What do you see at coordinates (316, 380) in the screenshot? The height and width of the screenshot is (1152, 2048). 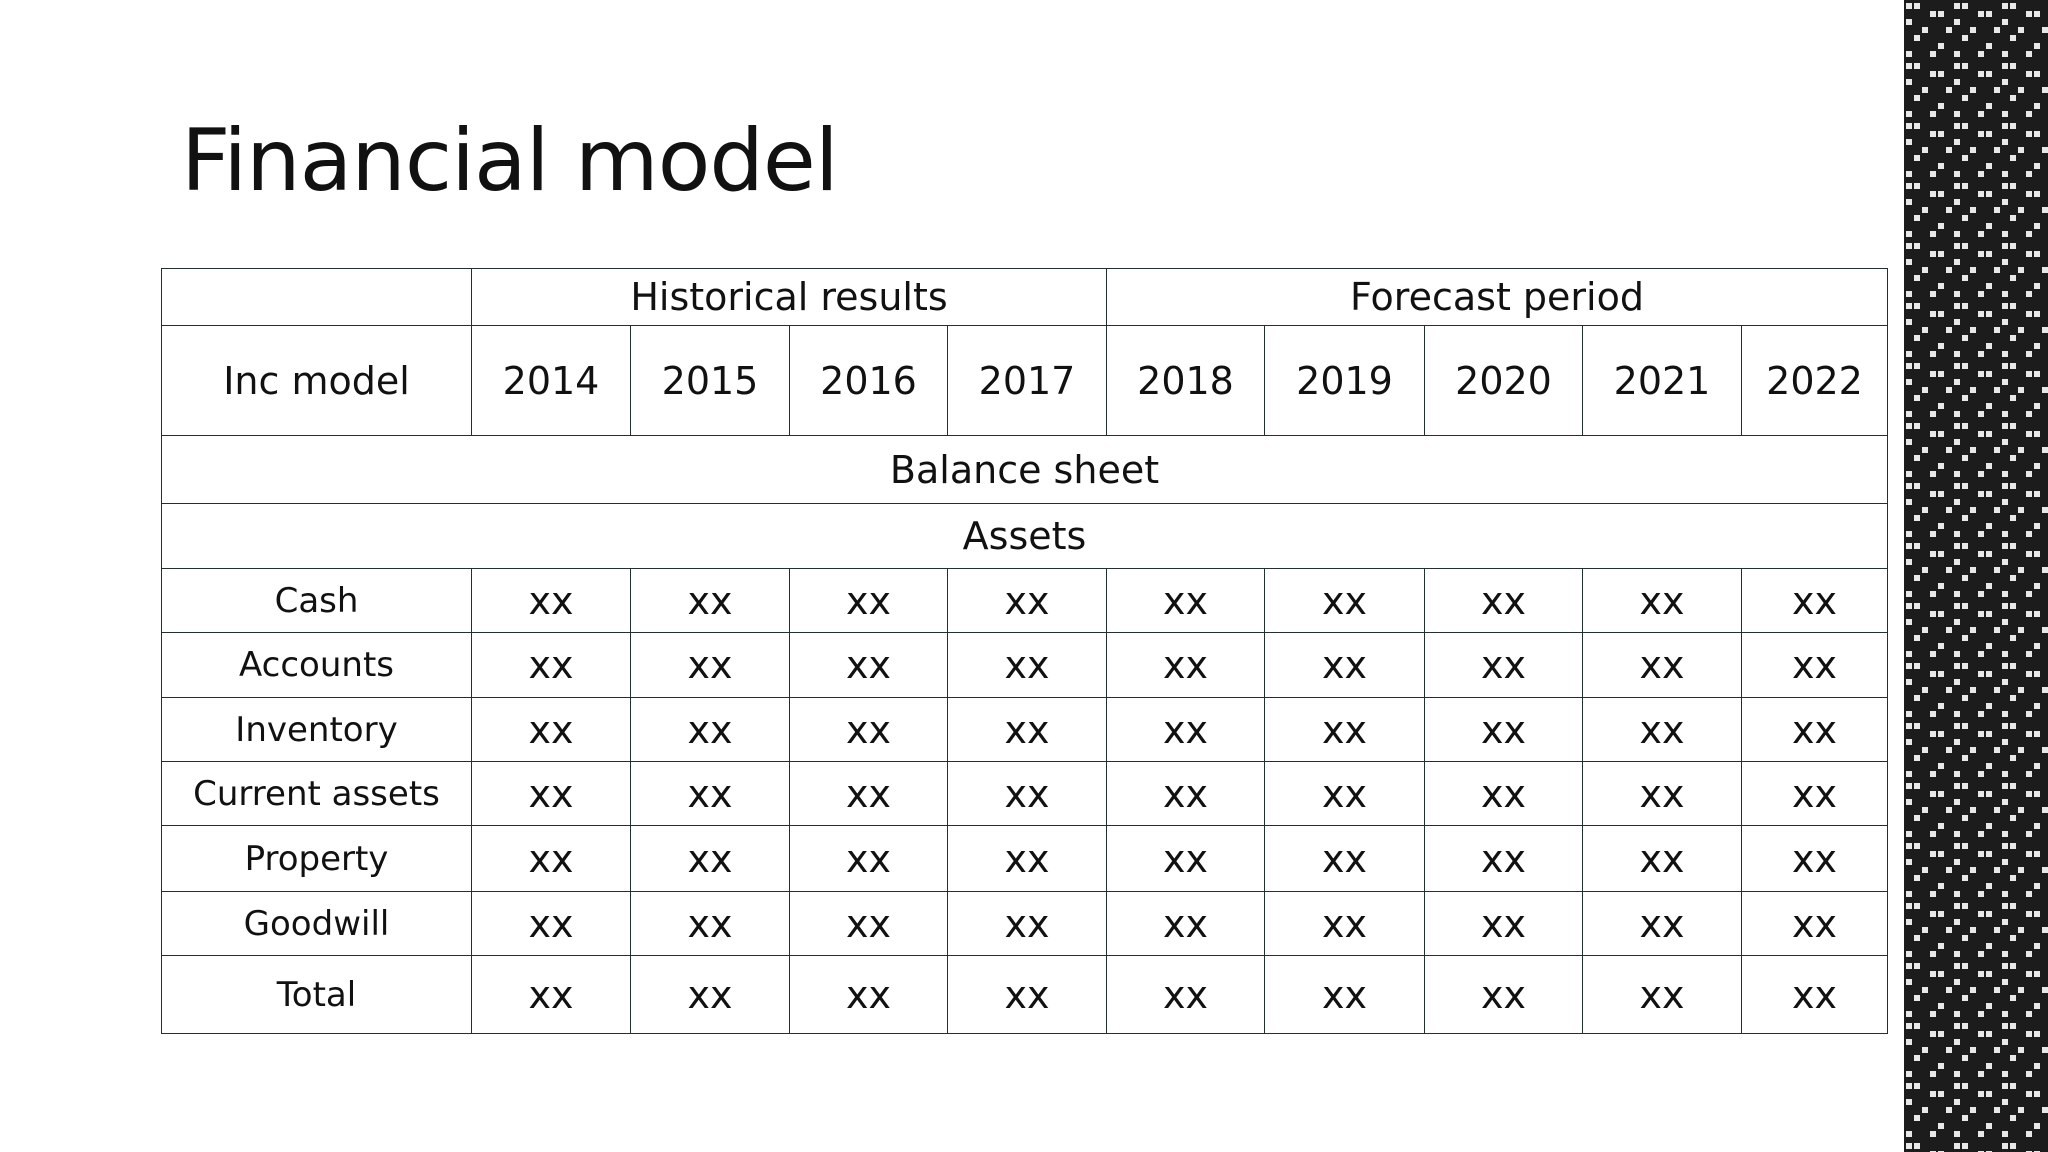 I see `column-header: Inc model` at bounding box center [316, 380].